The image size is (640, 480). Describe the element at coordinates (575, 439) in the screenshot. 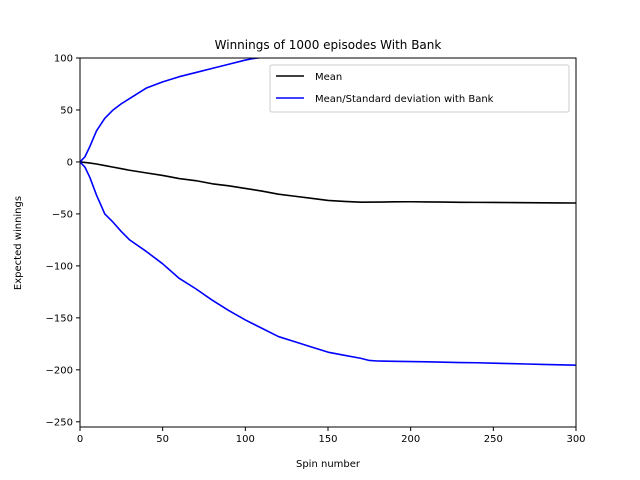

I see `x-tick-label: 300` at that location.